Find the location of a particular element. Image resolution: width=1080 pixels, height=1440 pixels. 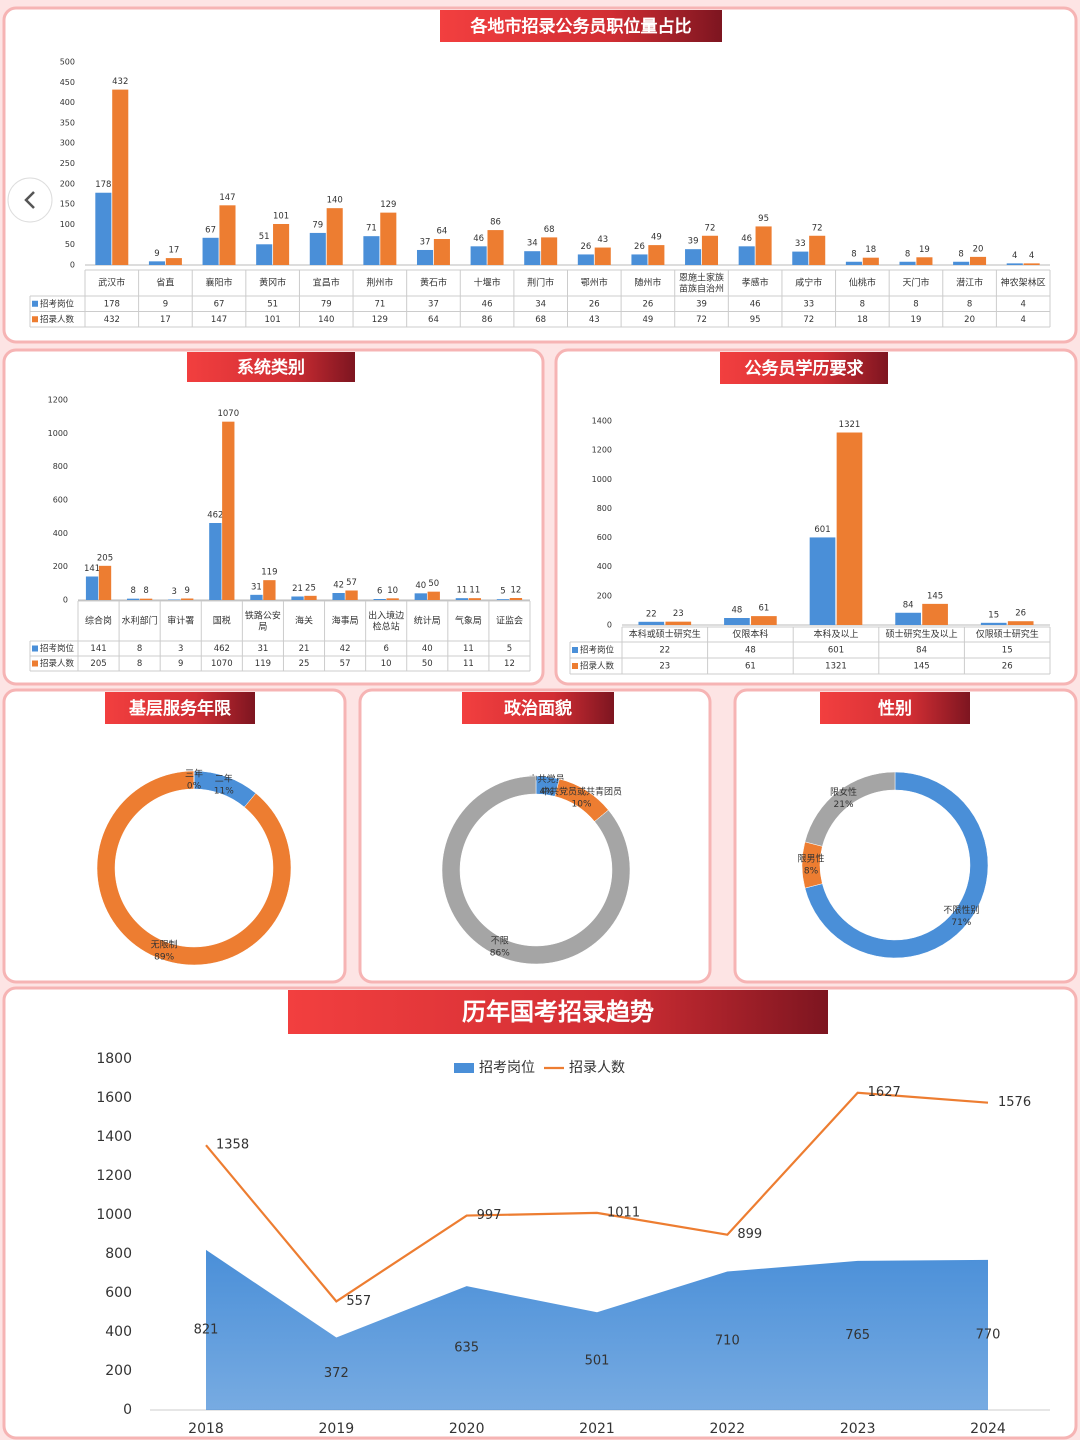

category-label: 水利部门 is located at coordinates (140, 621).